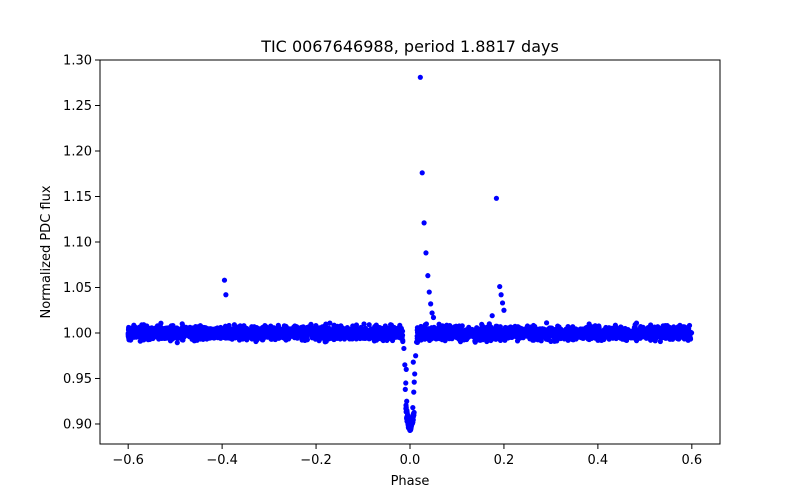 The width and height of the screenshot is (800, 500). Describe the element at coordinates (598, 460) in the screenshot. I see `x-tick-label: 0.4` at that location.